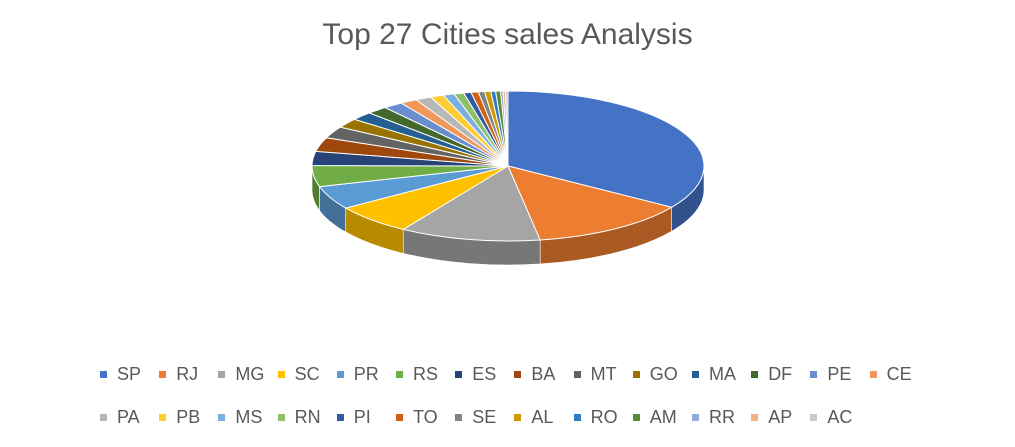 This screenshot has width=1015, height=447. What do you see at coordinates (722, 417) in the screenshot?
I see `legend-label: RR` at bounding box center [722, 417].